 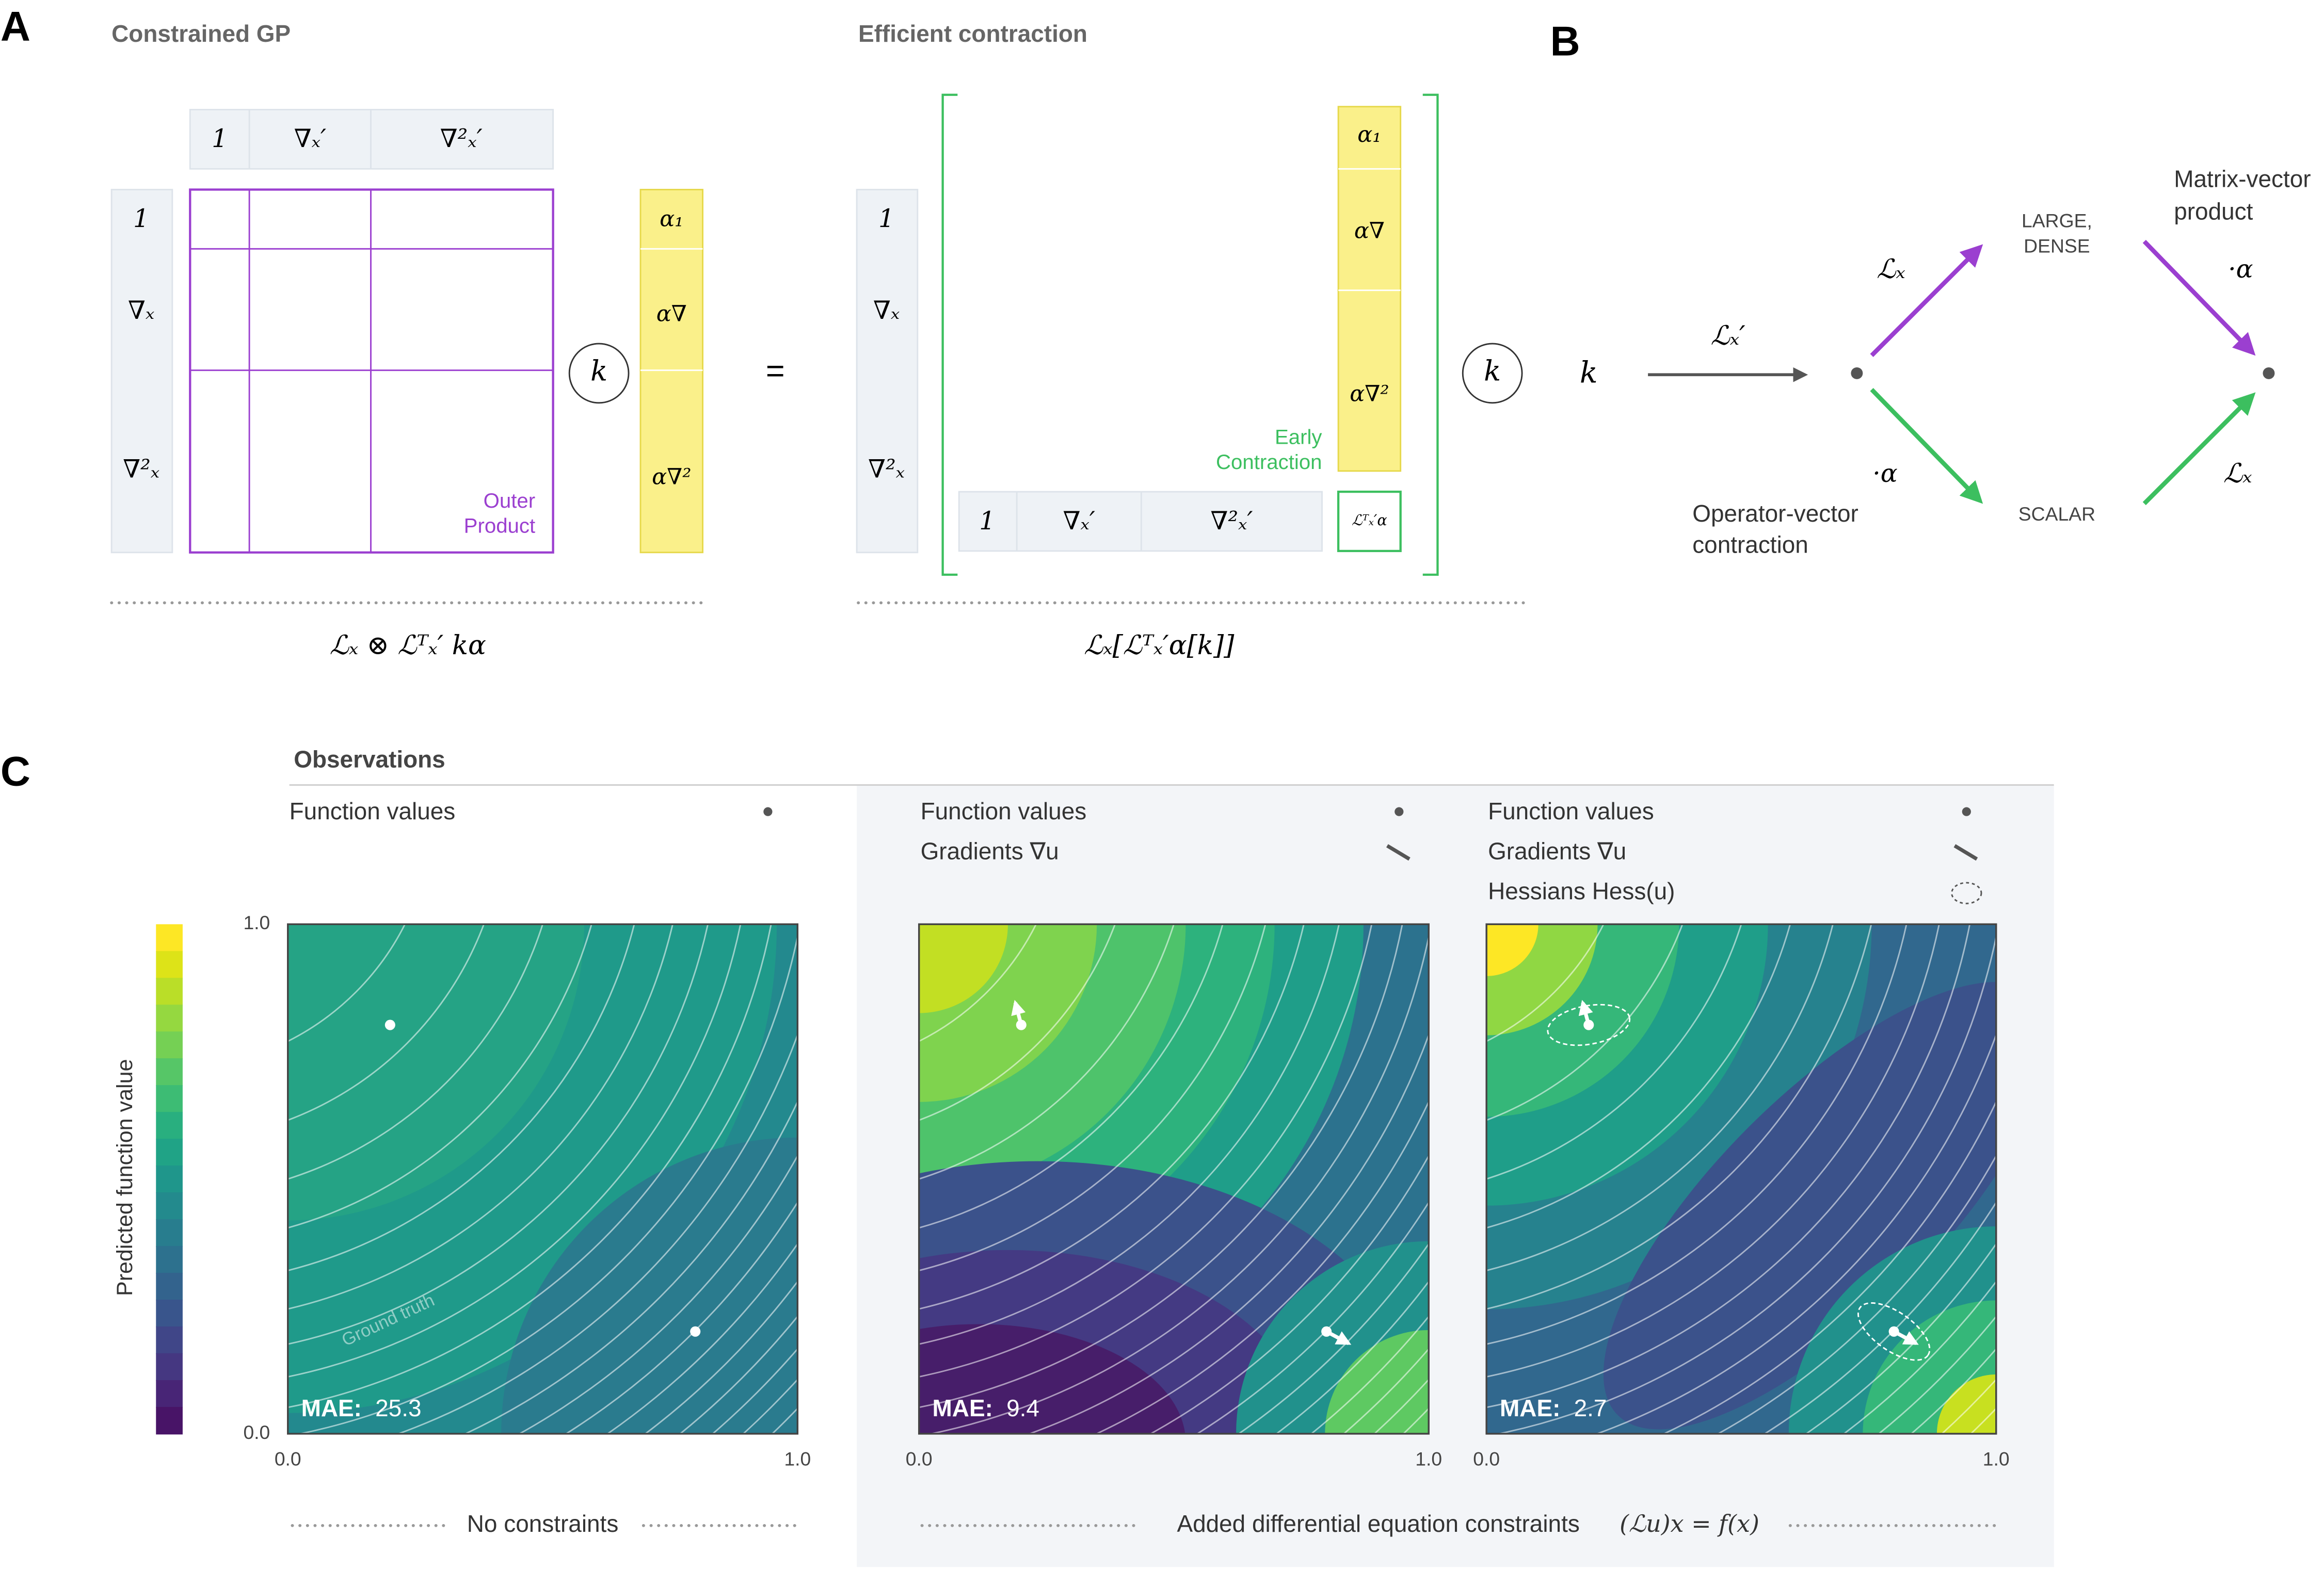 What do you see at coordinates (256, 1432) in the screenshot?
I see `y-tick-label: 0.0` at bounding box center [256, 1432].